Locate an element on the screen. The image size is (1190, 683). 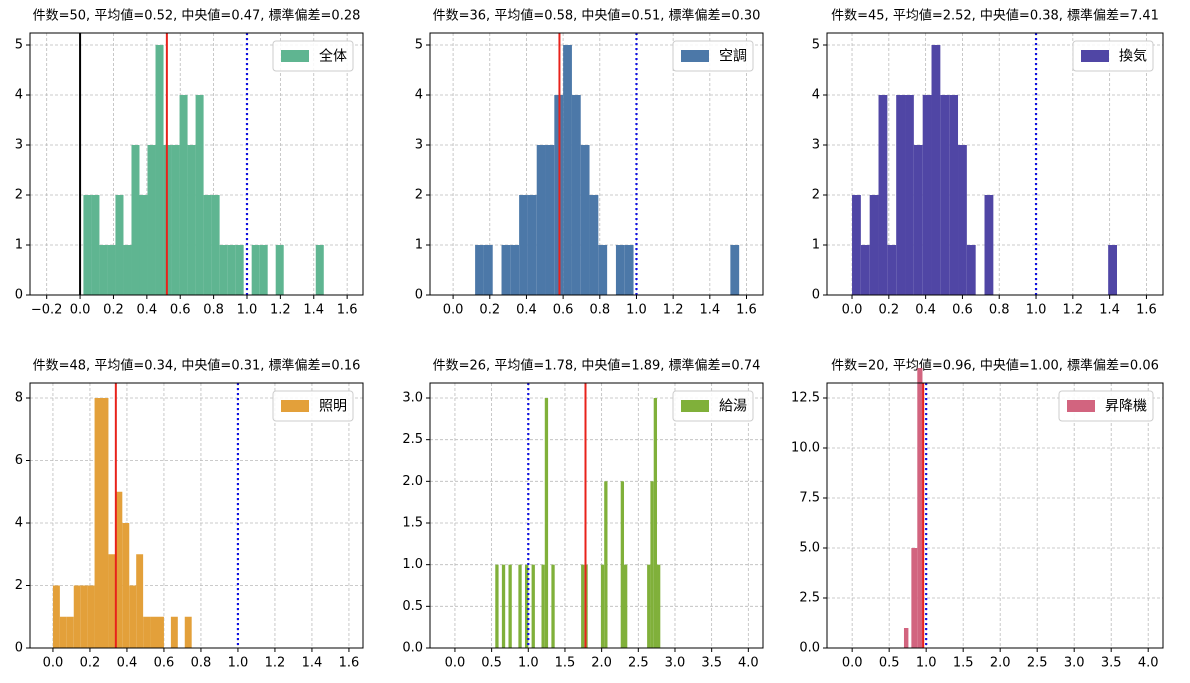
panel-title: 件数=20, 平均値=0.96, 中央値=1.00, 標準偏差=0.06 is located at coordinates (995, 366).